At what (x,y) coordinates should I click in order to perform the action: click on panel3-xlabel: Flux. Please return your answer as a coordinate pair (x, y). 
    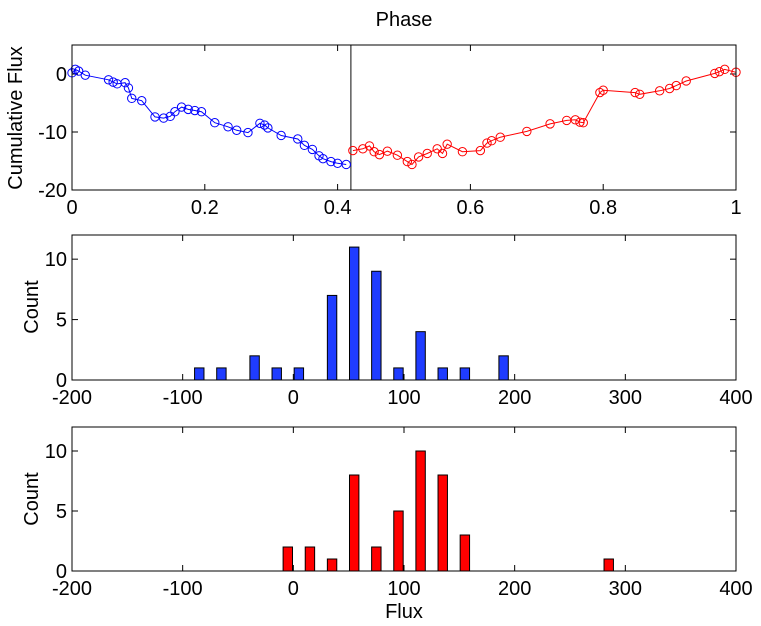
    Looking at the image, I should click on (404, 612).